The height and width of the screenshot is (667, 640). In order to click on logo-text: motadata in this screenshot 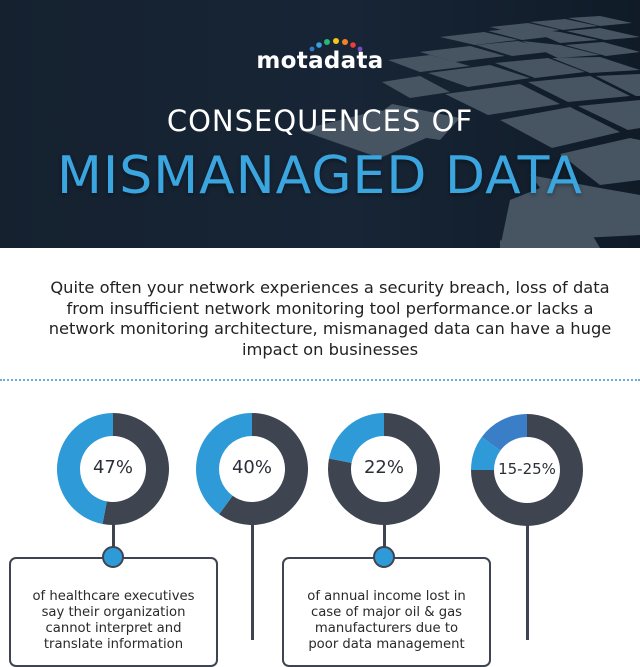, I will do `click(320, 61)`.